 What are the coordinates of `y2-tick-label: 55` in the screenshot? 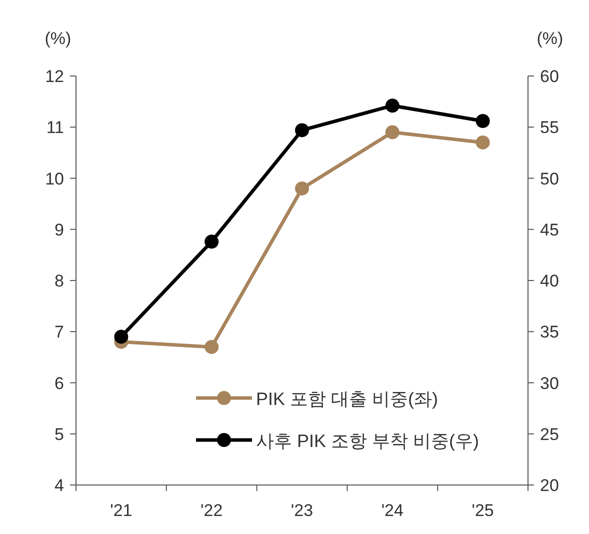 It's located at (549, 128).